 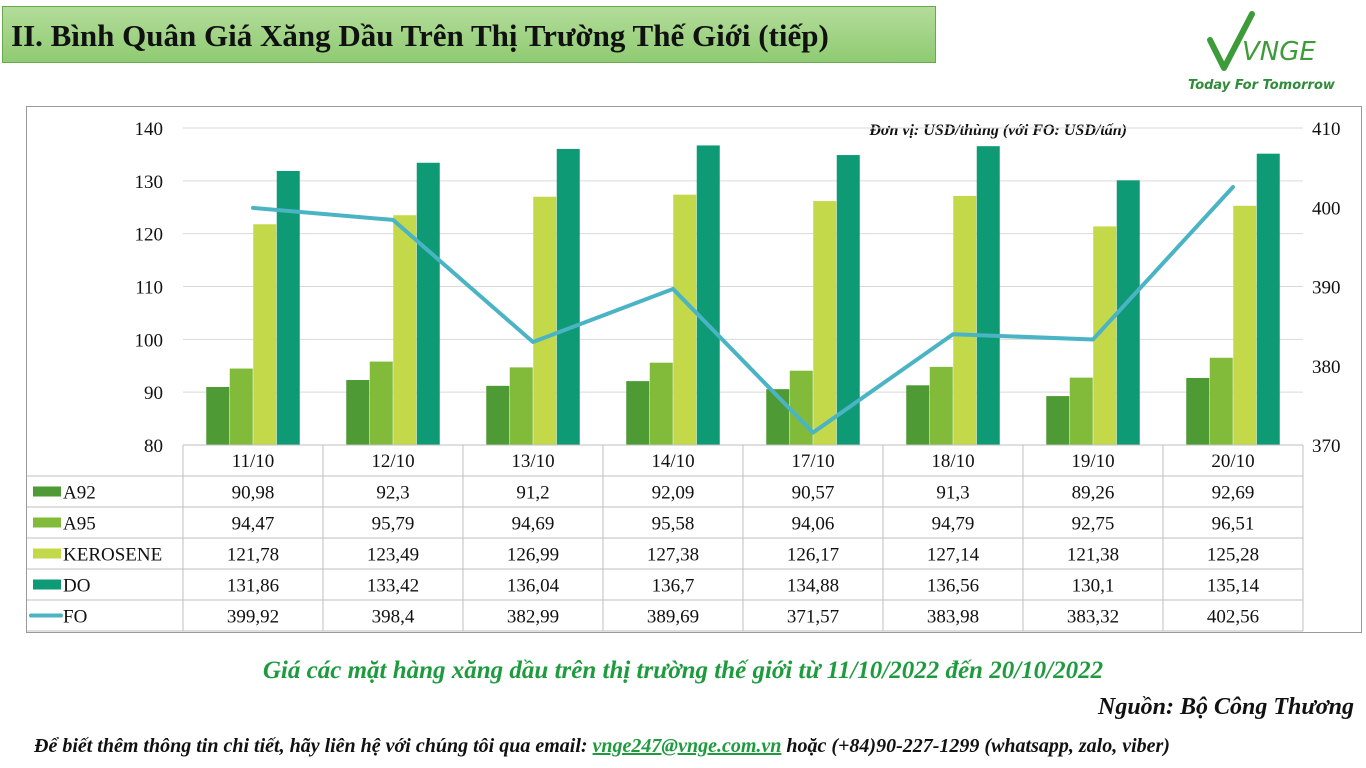 What do you see at coordinates (393, 617) in the screenshot?
I see `data-cell: 398,4` at bounding box center [393, 617].